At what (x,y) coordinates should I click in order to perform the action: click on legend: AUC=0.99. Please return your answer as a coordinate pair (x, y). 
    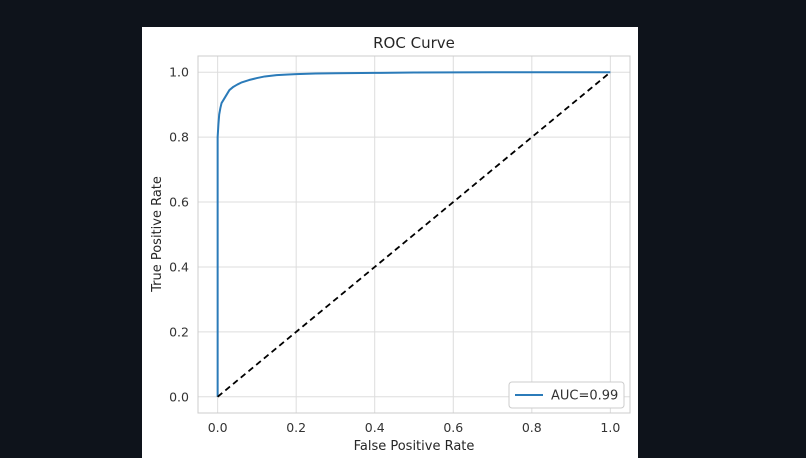
    Looking at the image, I should click on (566, 395).